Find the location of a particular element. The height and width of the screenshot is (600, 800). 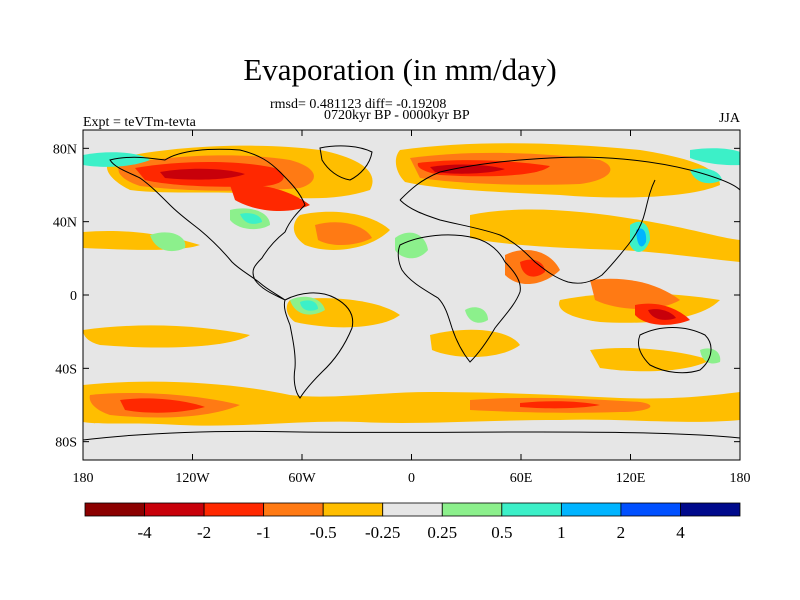

x-tick-label: 0 is located at coordinates (411, 478).